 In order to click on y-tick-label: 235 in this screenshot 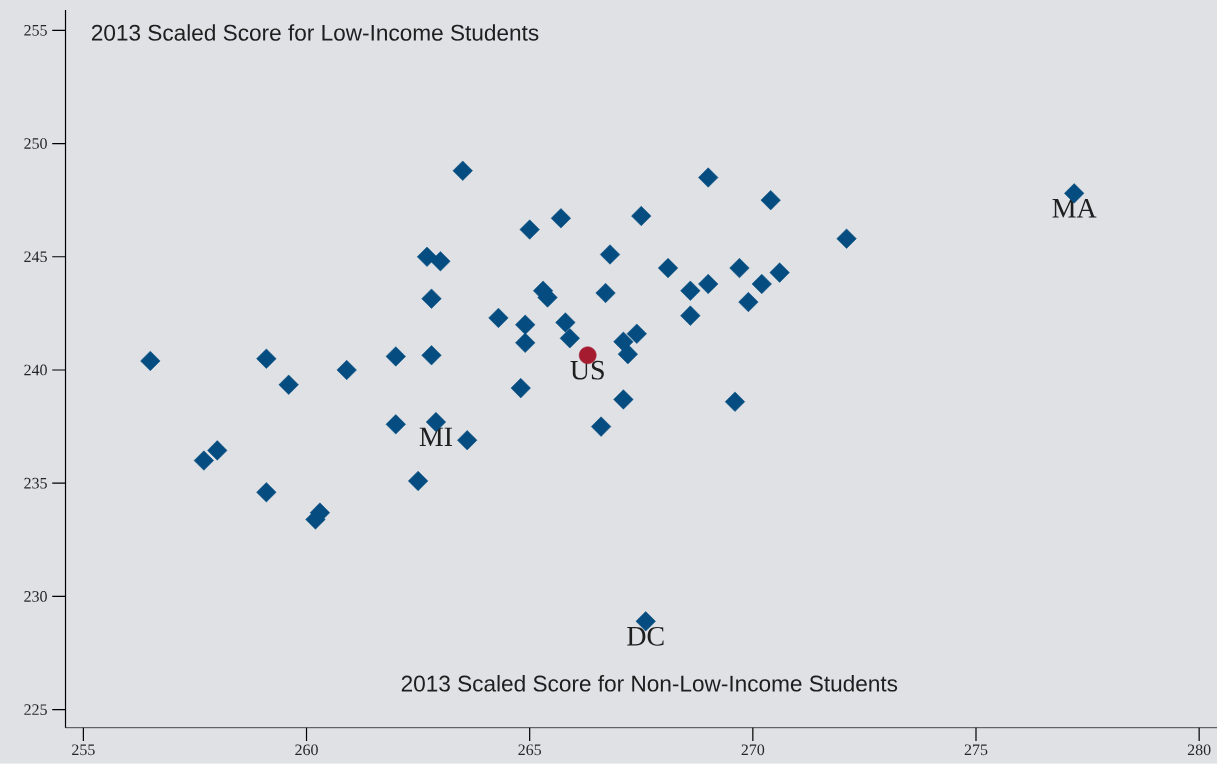, I will do `click(35, 483)`.